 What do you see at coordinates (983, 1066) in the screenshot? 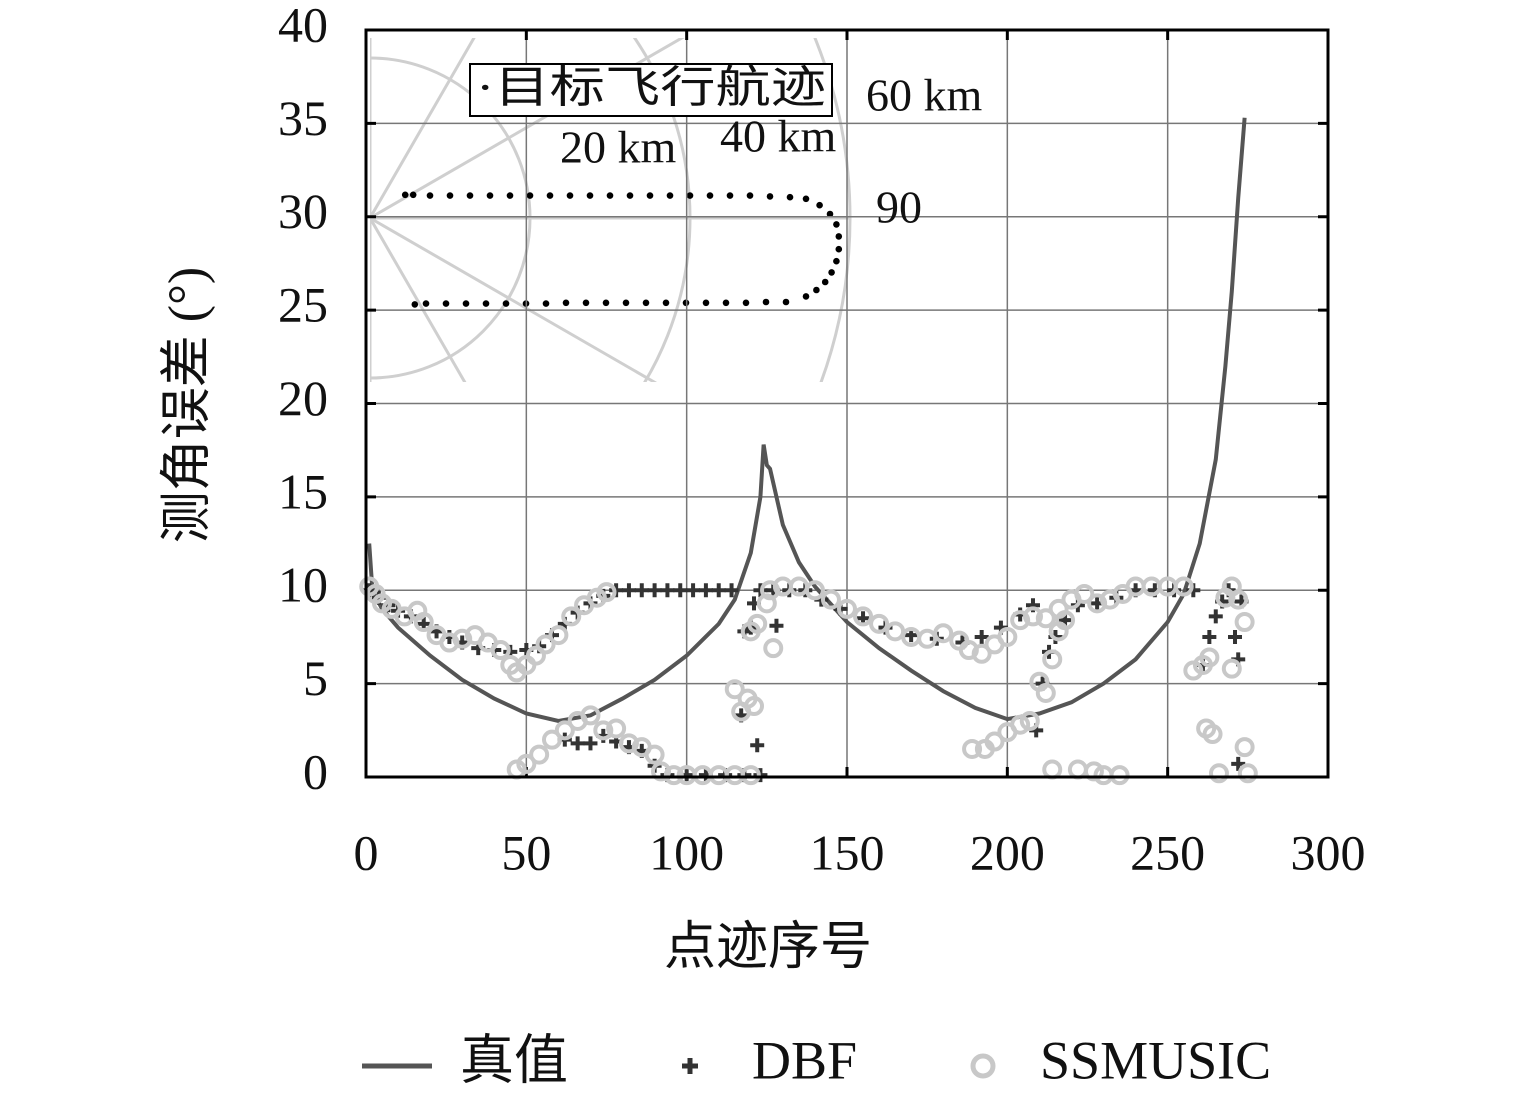
I see `legend-circle` at bounding box center [983, 1066].